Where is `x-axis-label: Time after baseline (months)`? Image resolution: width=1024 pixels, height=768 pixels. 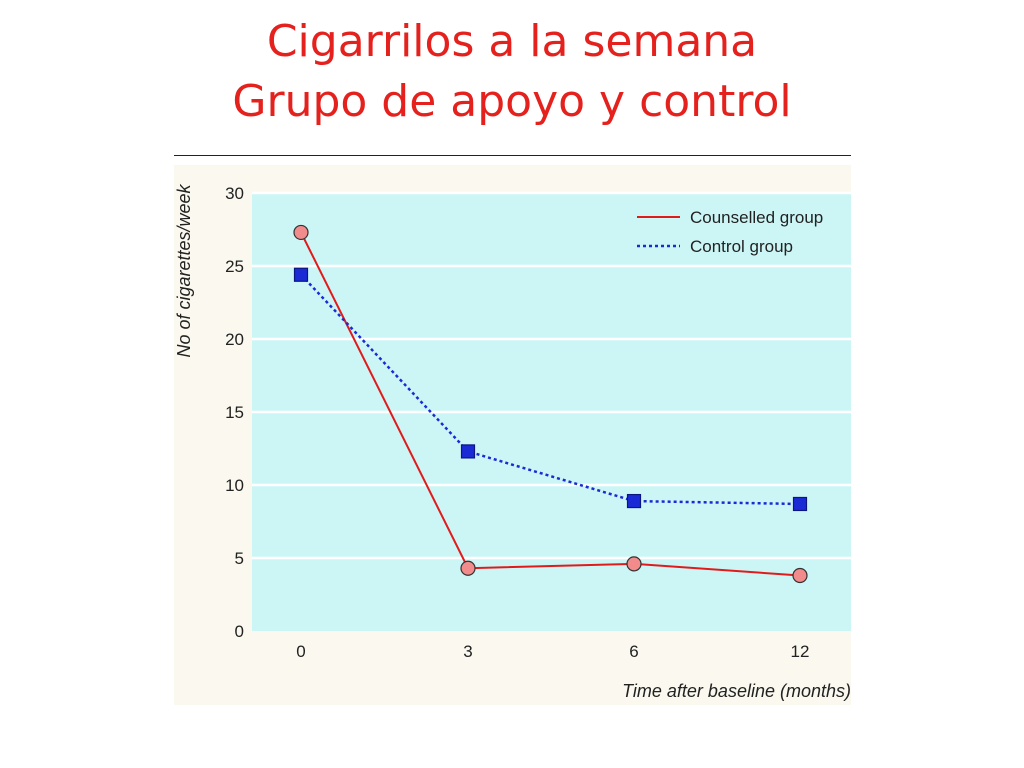 x-axis-label: Time after baseline (months) is located at coordinates (736, 691).